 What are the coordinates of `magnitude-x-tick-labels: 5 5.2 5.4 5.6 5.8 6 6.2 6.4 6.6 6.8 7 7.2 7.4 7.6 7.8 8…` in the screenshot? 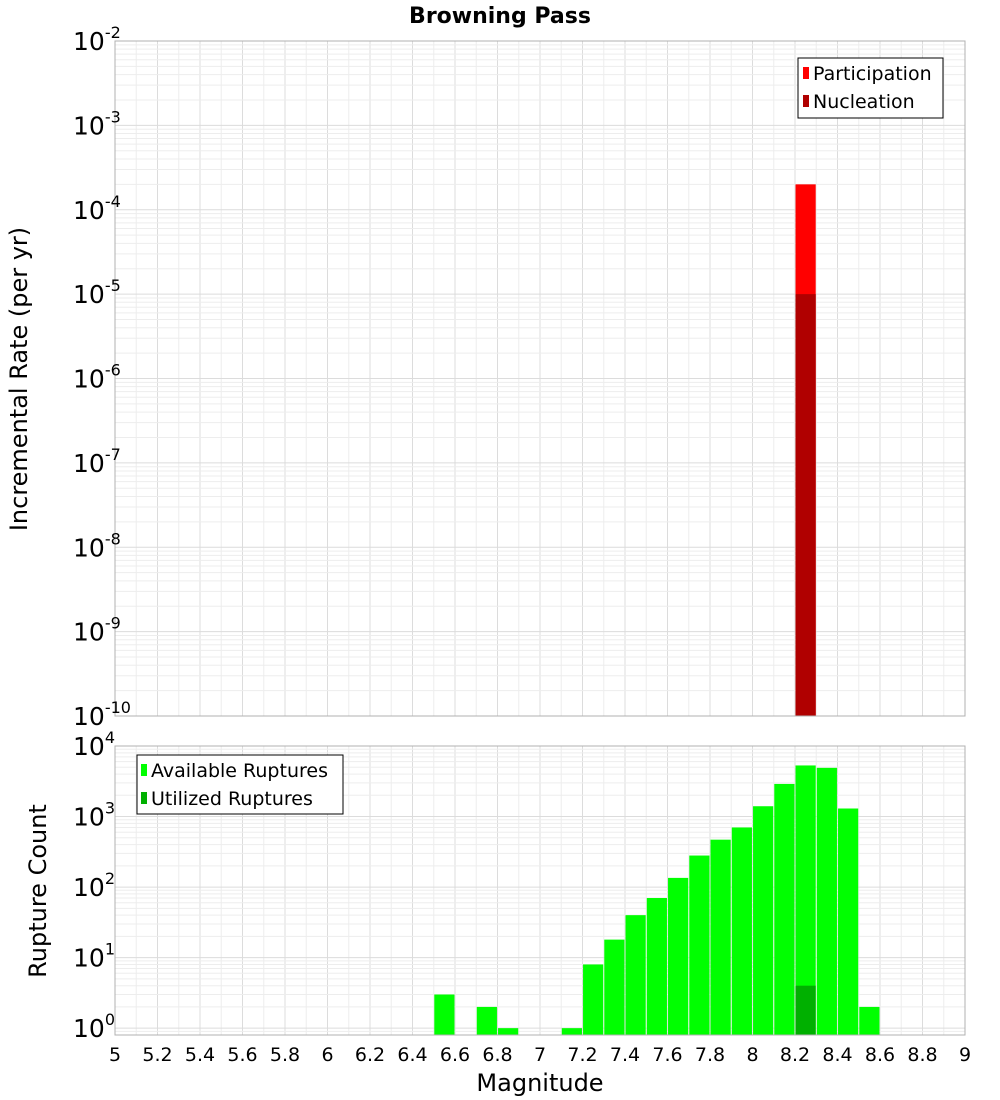 It's located at (540, 1055).